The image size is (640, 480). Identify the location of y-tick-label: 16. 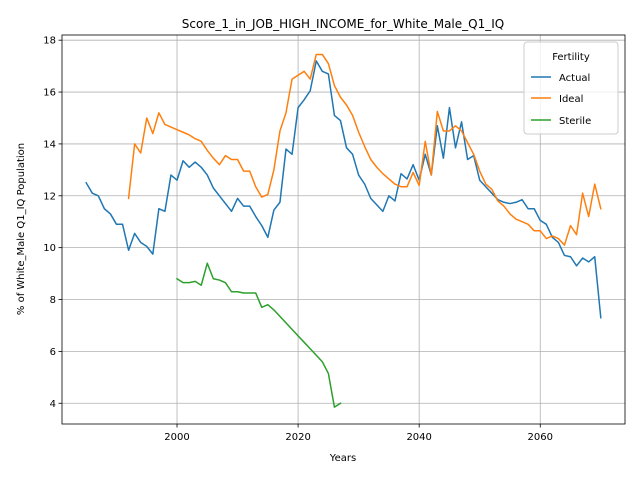
(49, 93).